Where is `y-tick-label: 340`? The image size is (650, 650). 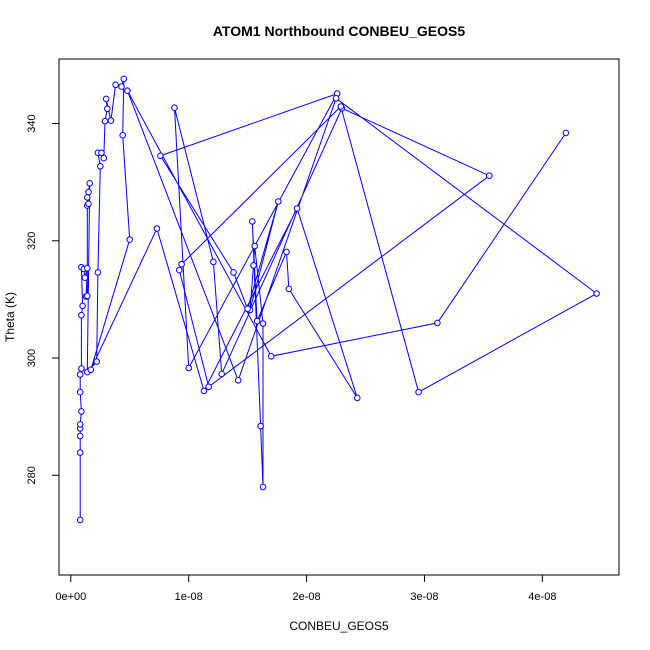
y-tick-label: 340 is located at coordinates (32, 123).